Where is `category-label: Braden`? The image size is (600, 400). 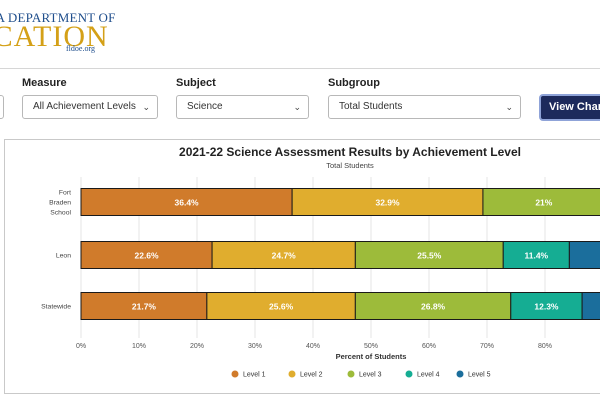 category-label: Braden is located at coordinates (60, 203).